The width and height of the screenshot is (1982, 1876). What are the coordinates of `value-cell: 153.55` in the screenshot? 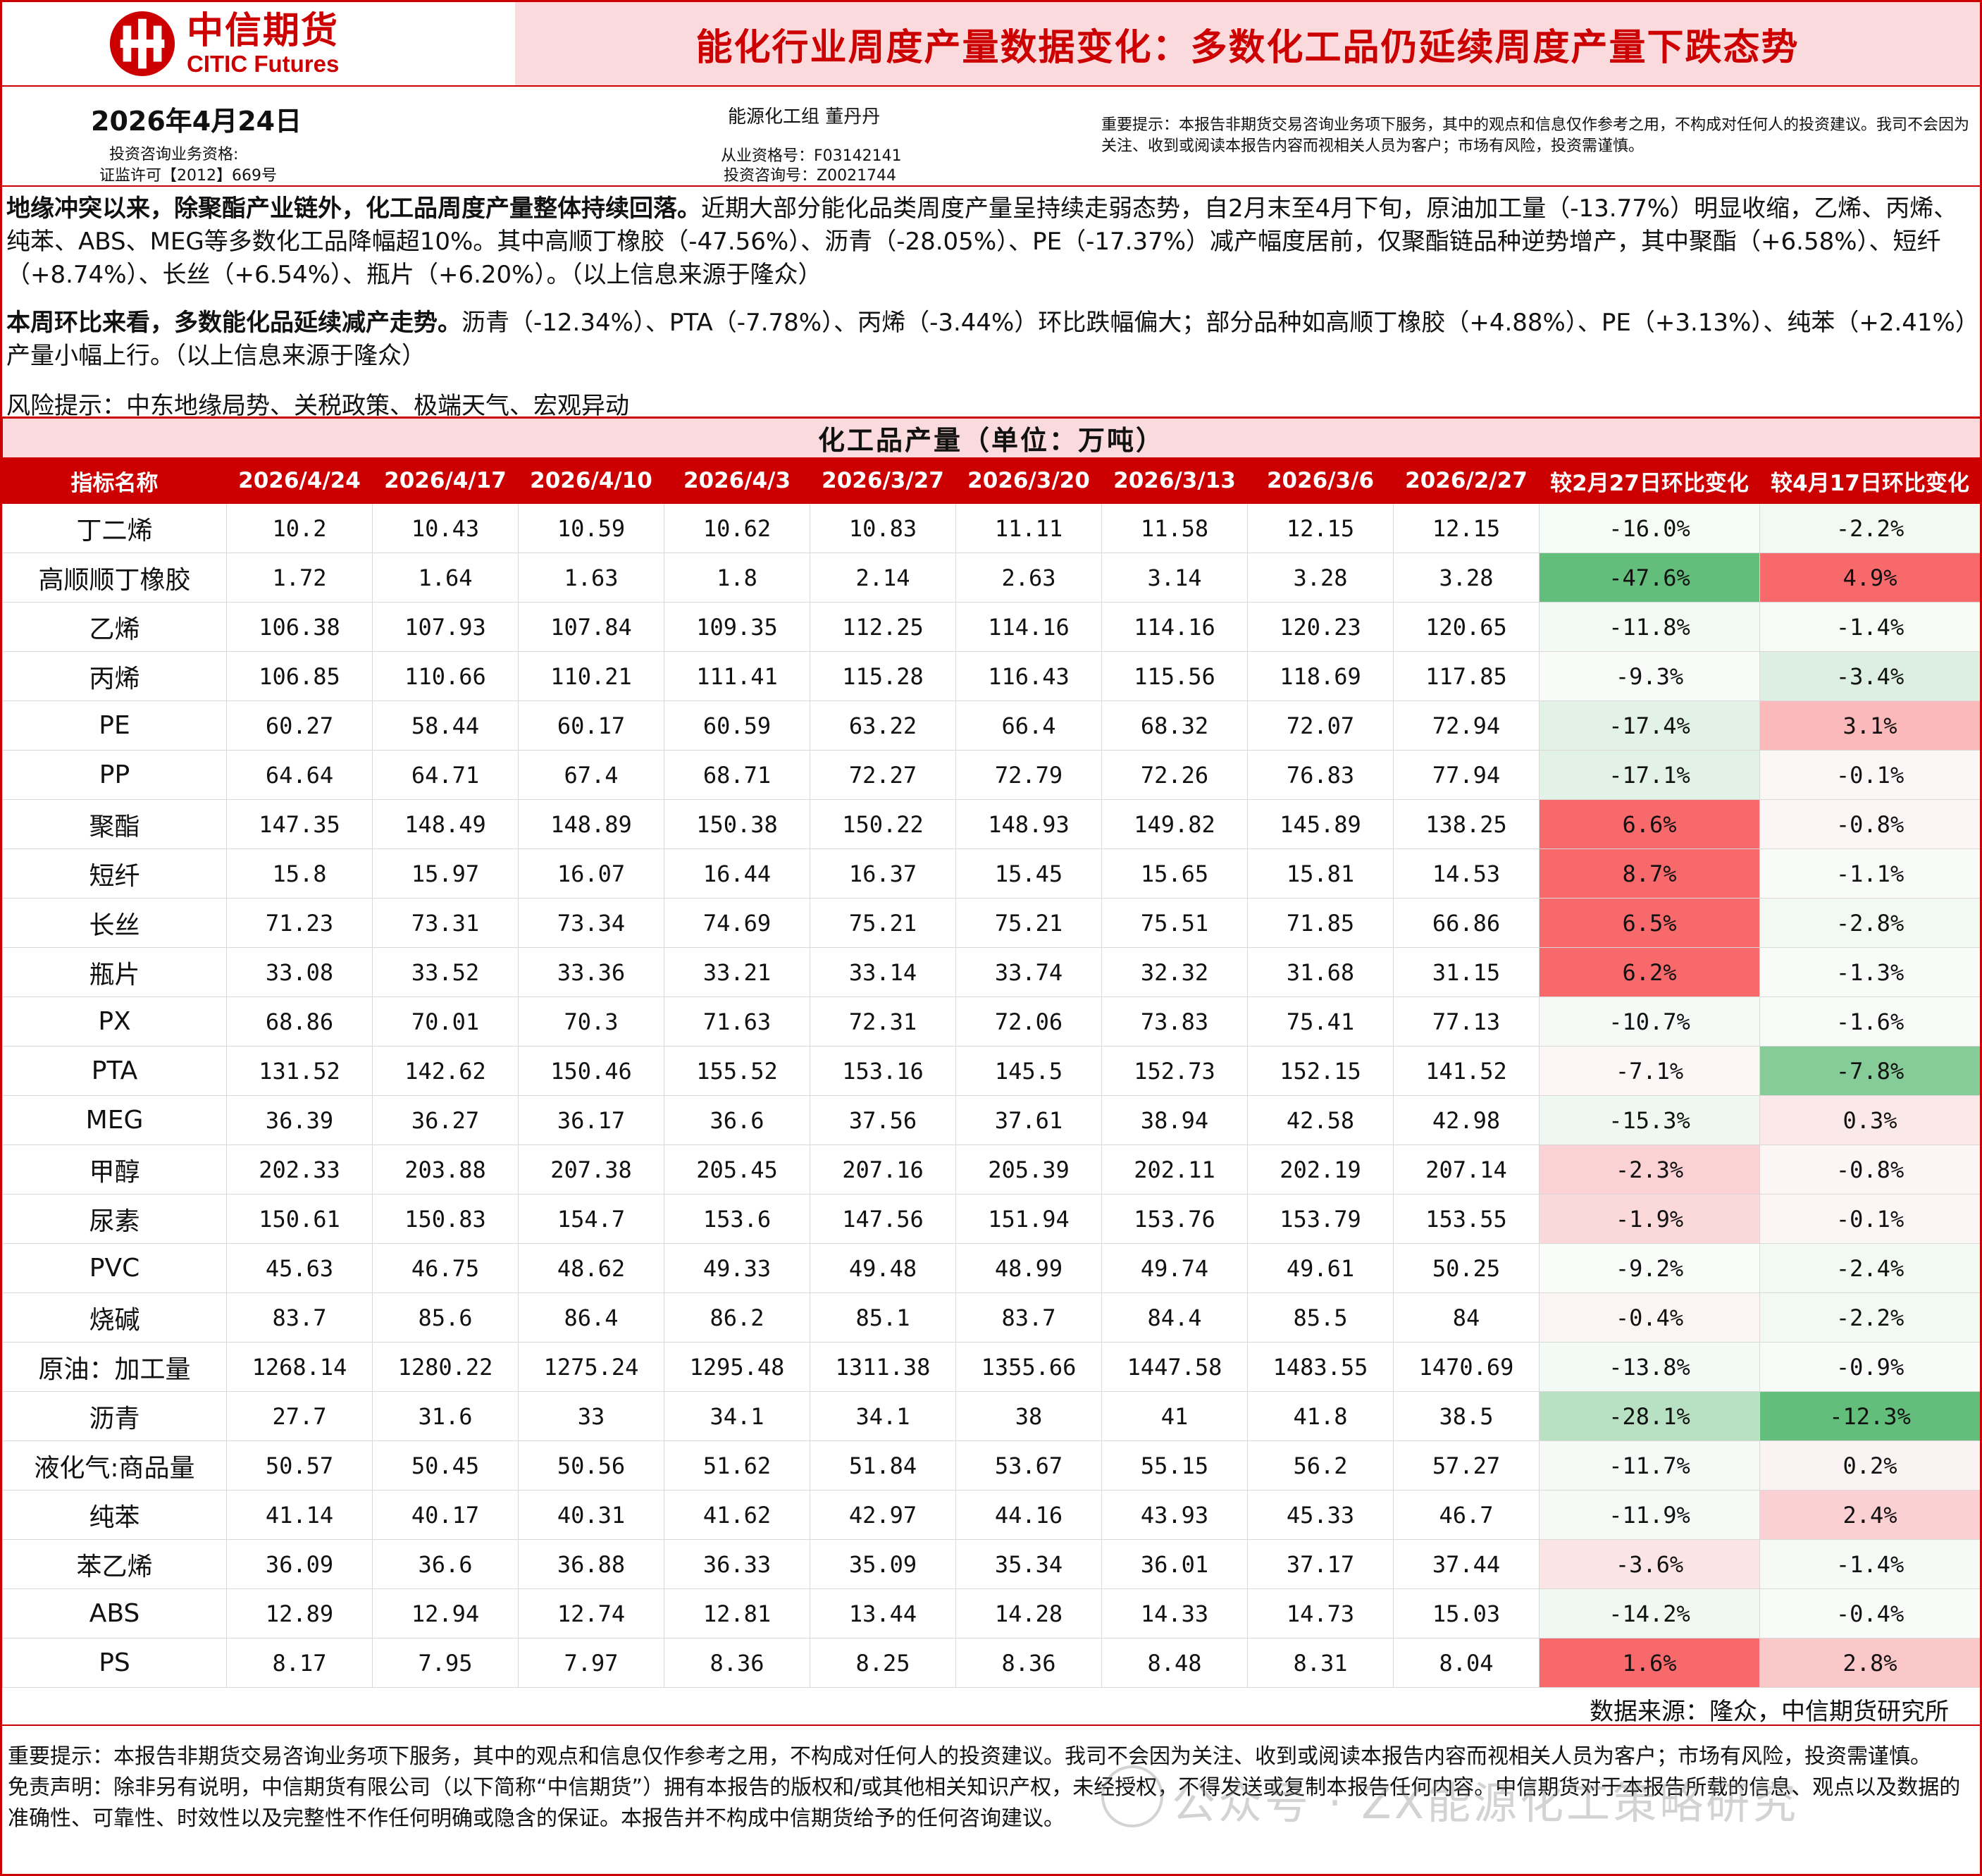 It's located at (1466, 1219).